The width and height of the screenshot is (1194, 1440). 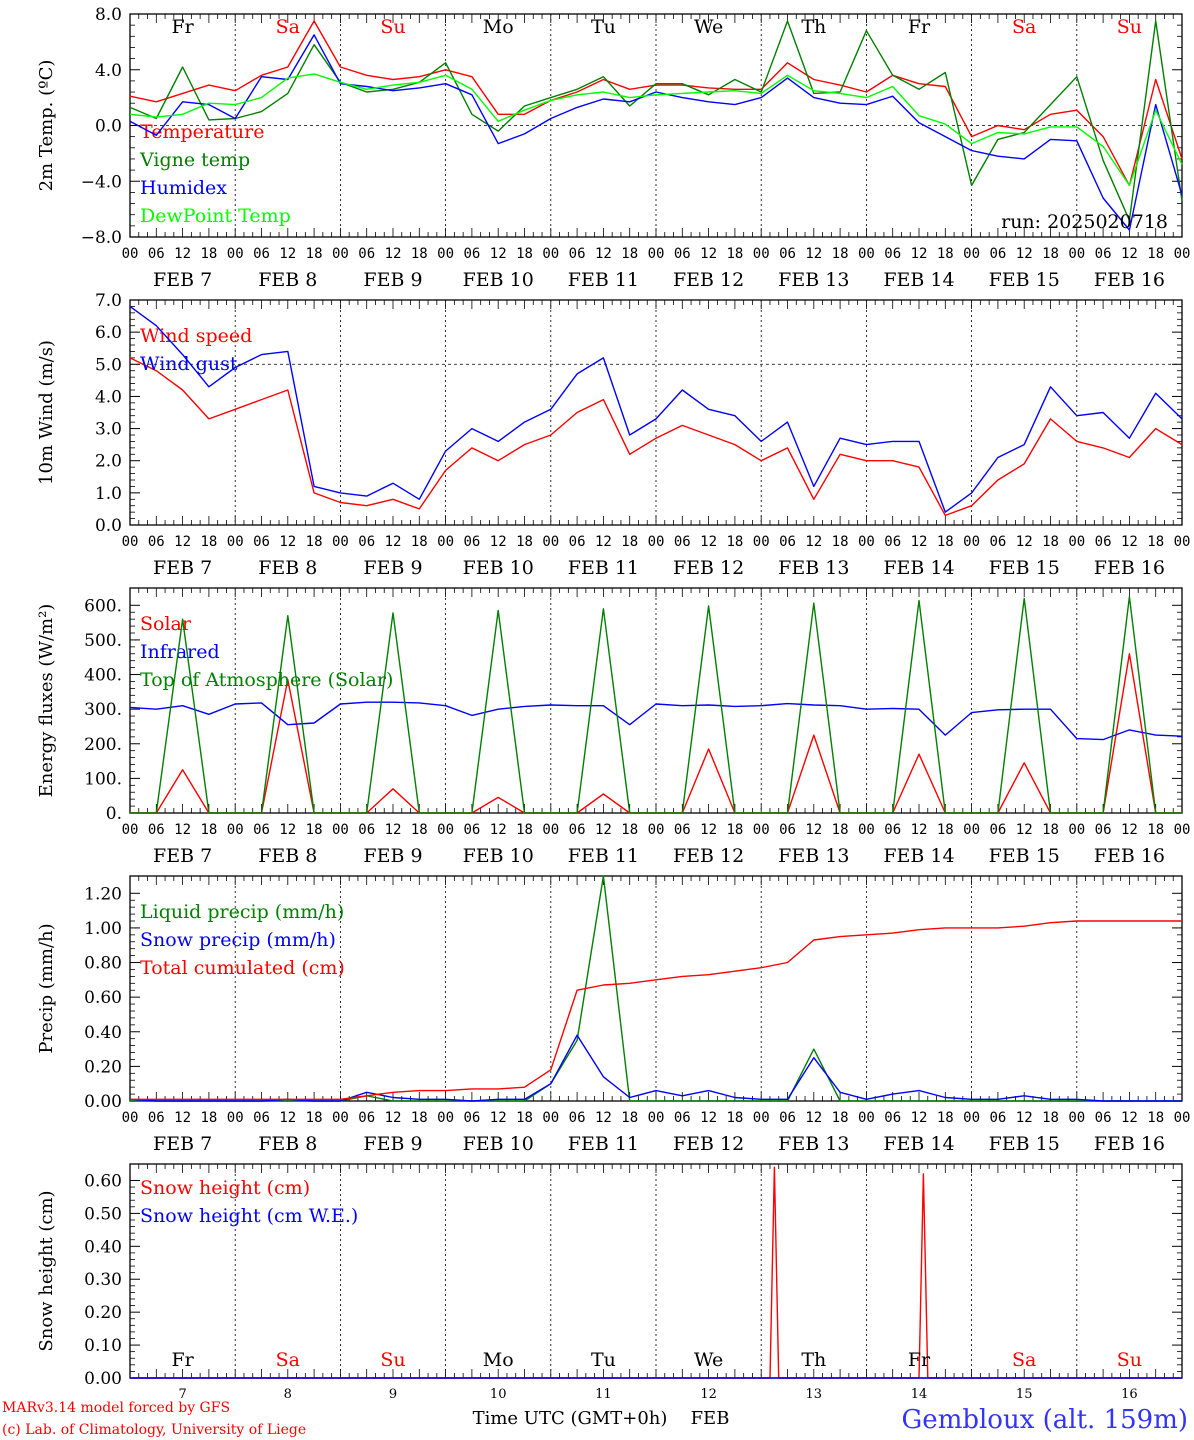 I want to click on series-line-top-of-atmosphere-solar-, so click(x=656, y=705).